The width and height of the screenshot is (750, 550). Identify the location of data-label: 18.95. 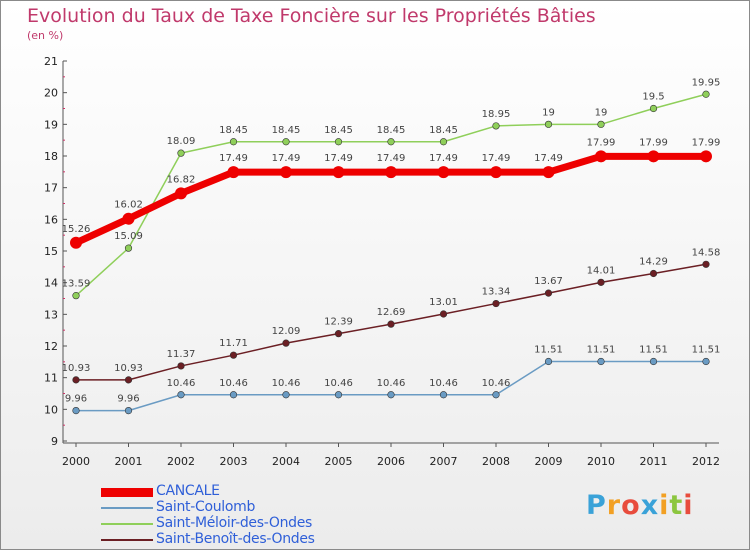
(496, 114).